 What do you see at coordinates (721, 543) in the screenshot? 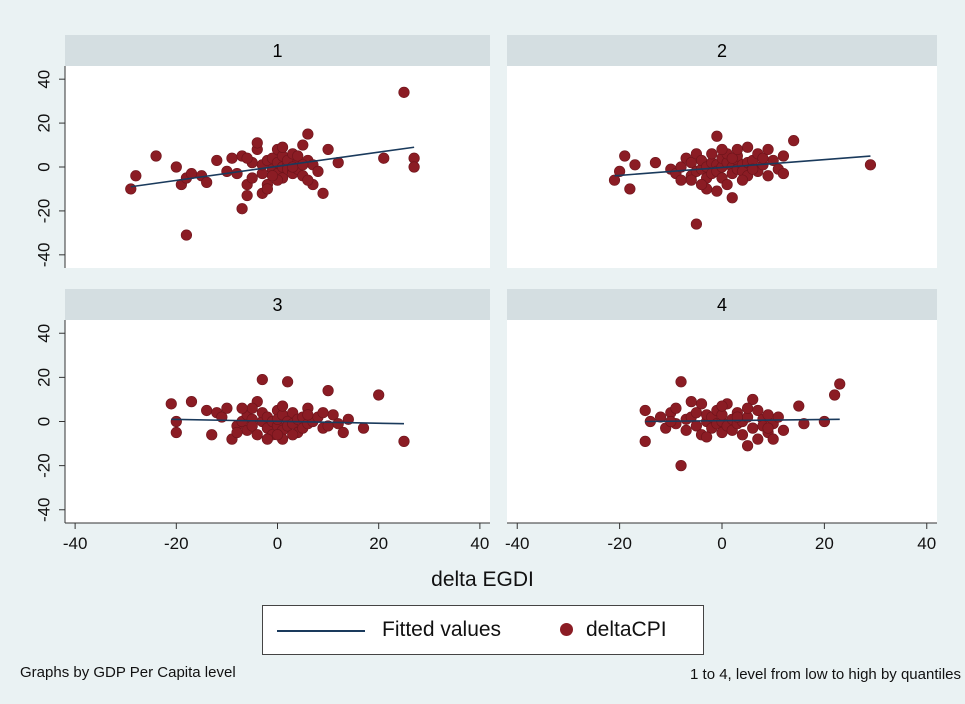
I see `x-tick-label: 0` at bounding box center [721, 543].